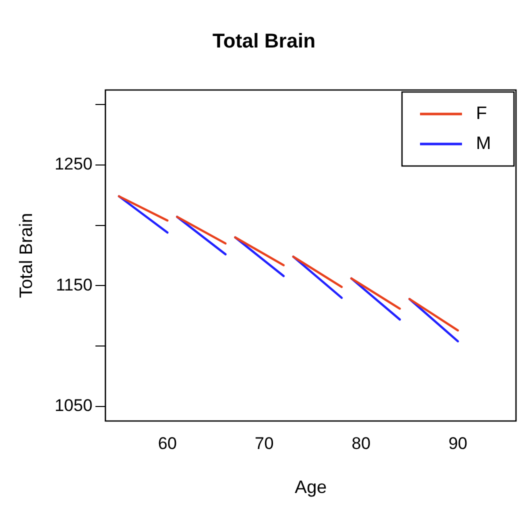  What do you see at coordinates (73, 406) in the screenshot?
I see `y-tick-label: 1050` at bounding box center [73, 406].